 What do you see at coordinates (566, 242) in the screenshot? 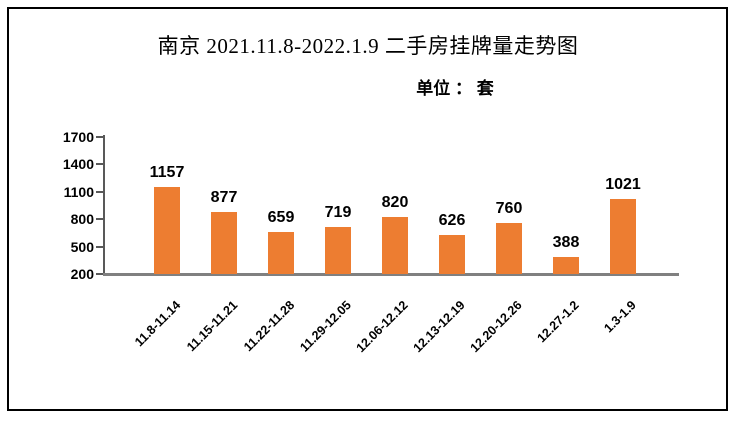
I see `bar-value-label: 388` at bounding box center [566, 242].